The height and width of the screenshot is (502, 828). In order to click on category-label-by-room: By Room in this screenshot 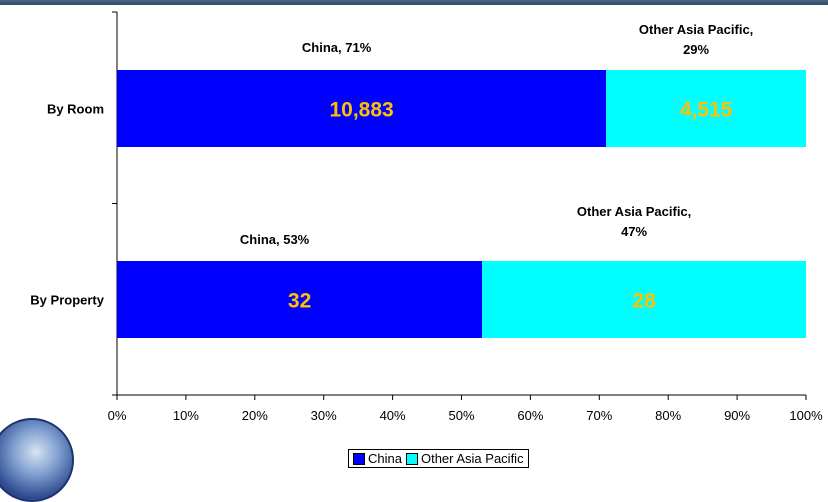, I will do `click(75, 109)`.